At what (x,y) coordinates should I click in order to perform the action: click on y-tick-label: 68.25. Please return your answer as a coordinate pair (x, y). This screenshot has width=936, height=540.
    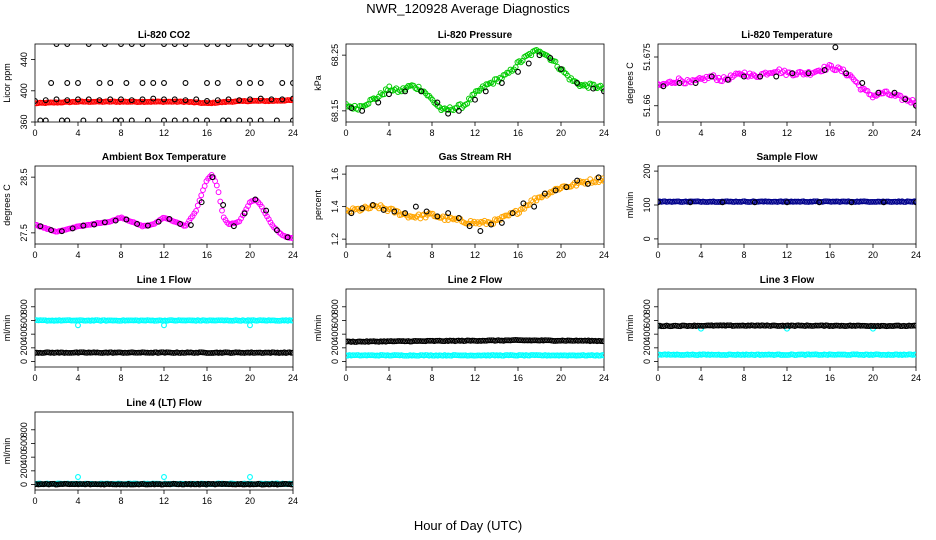
    Looking at the image, I should click on (335, 55).